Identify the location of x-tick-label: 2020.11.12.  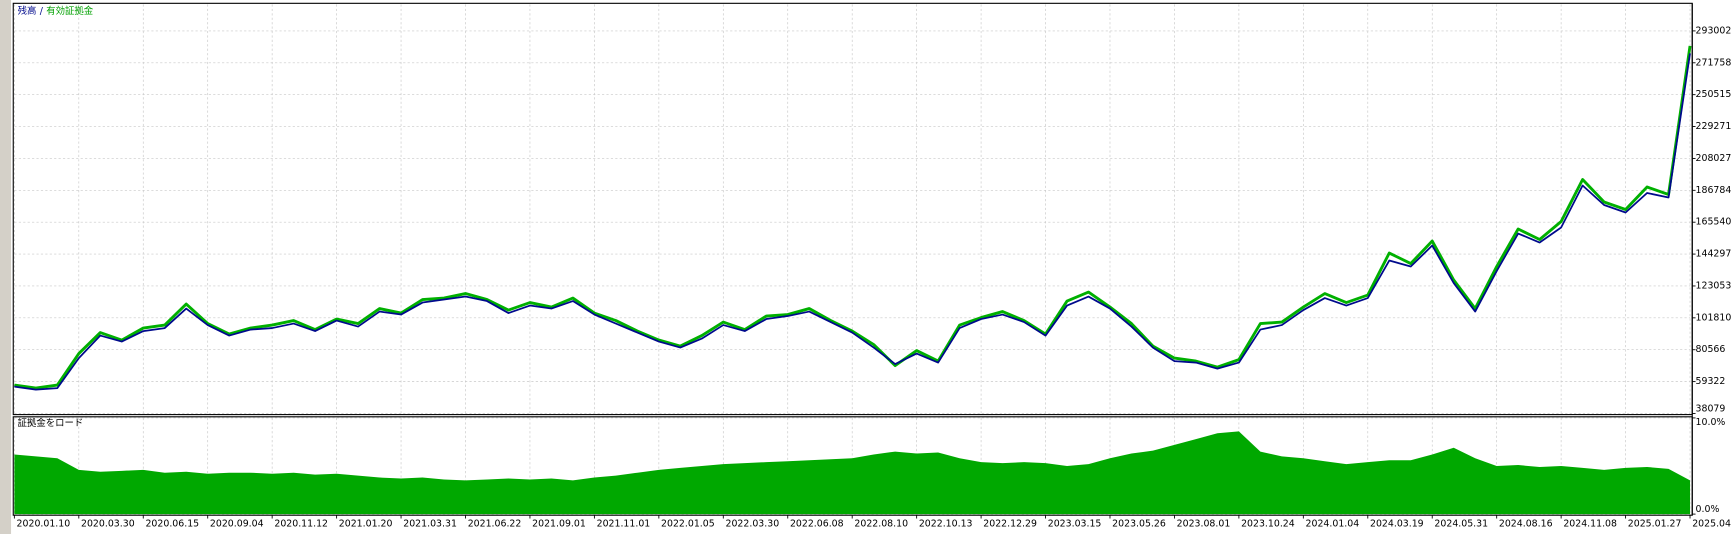
(301, 524).